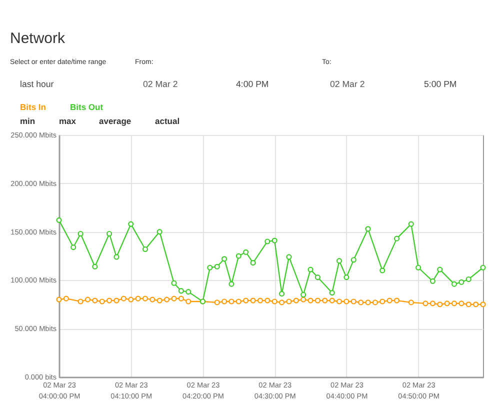 The width and height of the screenshot is (500, 403). I want to click on text: min, so click(28, 121).